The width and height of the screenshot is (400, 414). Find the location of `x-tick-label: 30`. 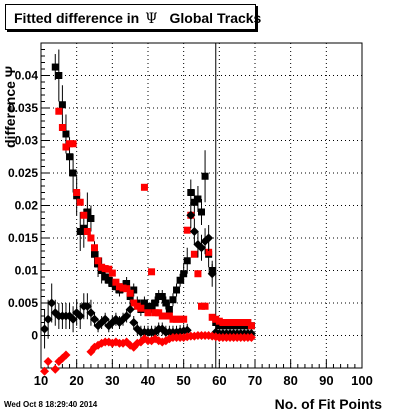

x-tick-label: 30 is located at coordinates (112, 380).